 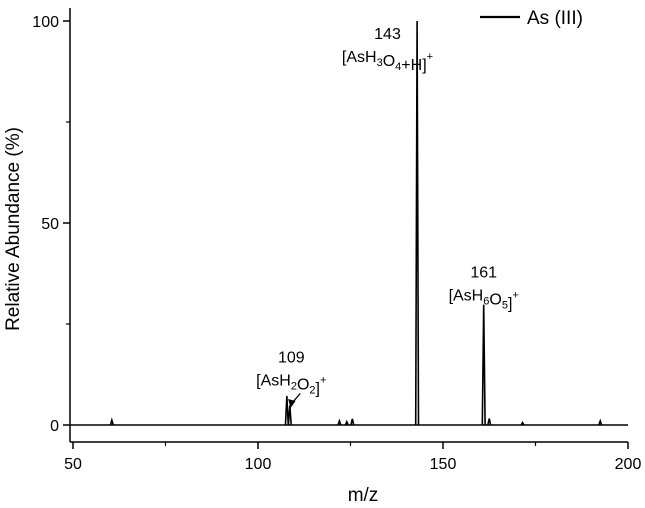 What do you see at coordinates (73, 464) in the screenshot?
I see `x-tick-label: 50` at bounding box center [73, 464].